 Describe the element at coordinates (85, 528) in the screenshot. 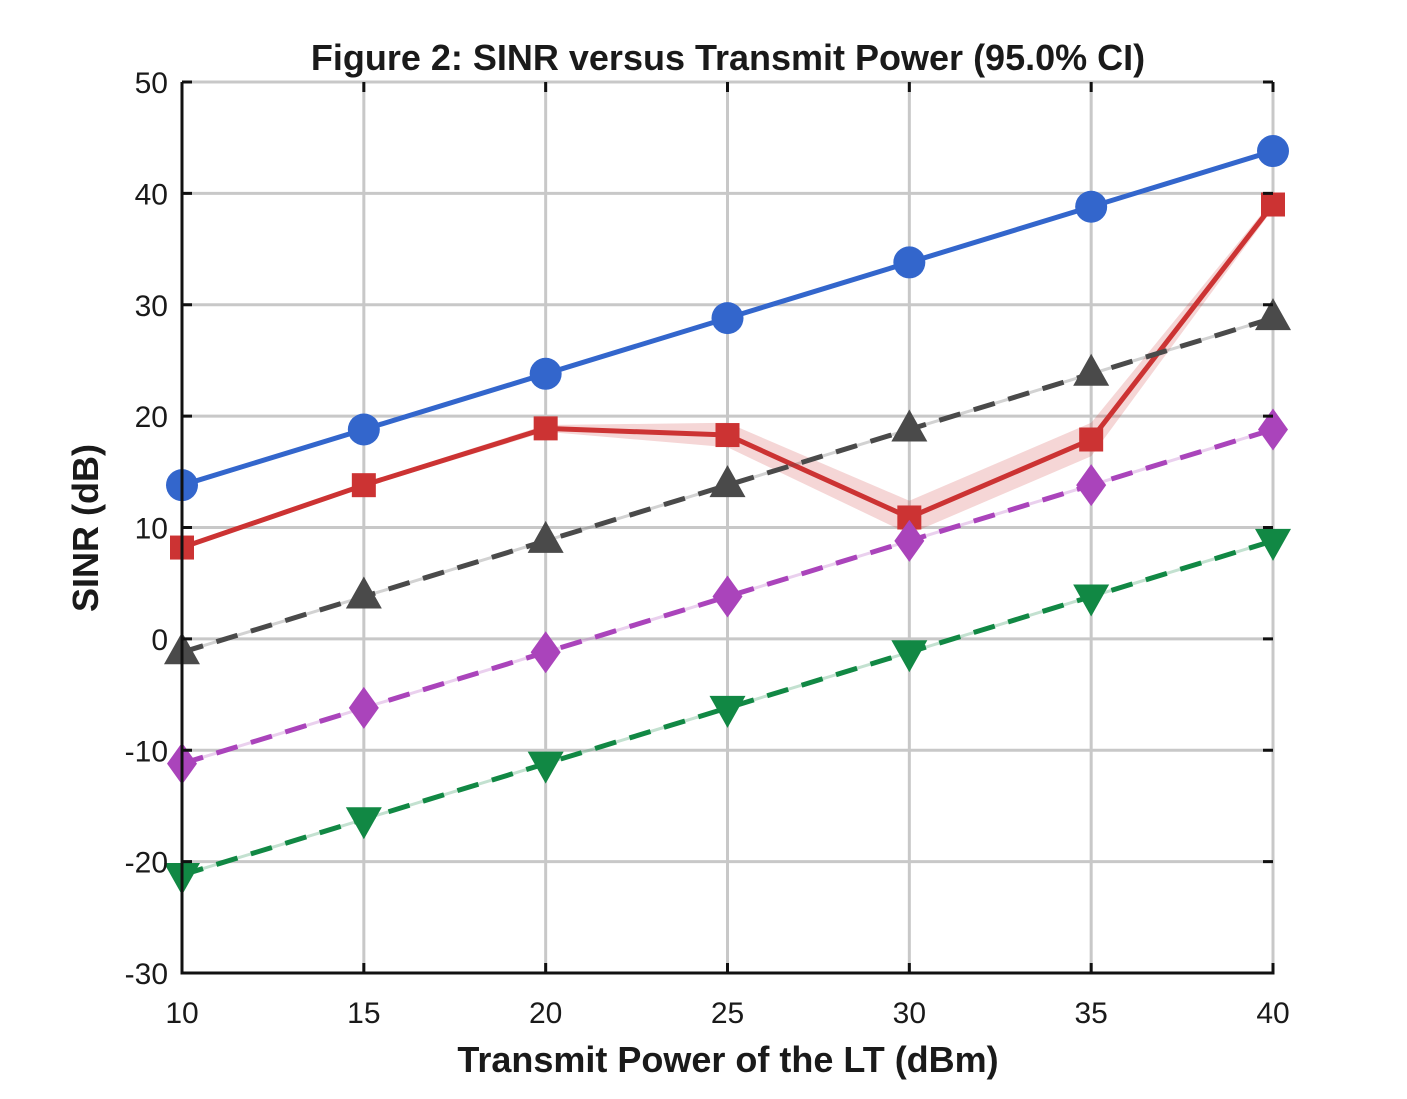

I see `y-axis-label: SINR (dB)` at that location.